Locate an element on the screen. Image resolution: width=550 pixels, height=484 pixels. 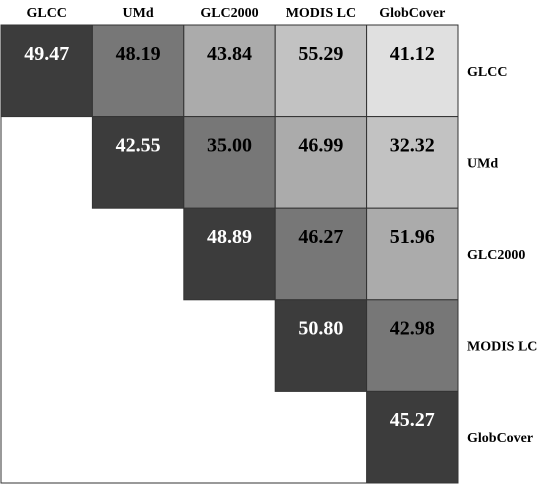
row-labels: GLCC UMd GLC2000 MODIS LC GlobCover is located at coordinates (502, 255).